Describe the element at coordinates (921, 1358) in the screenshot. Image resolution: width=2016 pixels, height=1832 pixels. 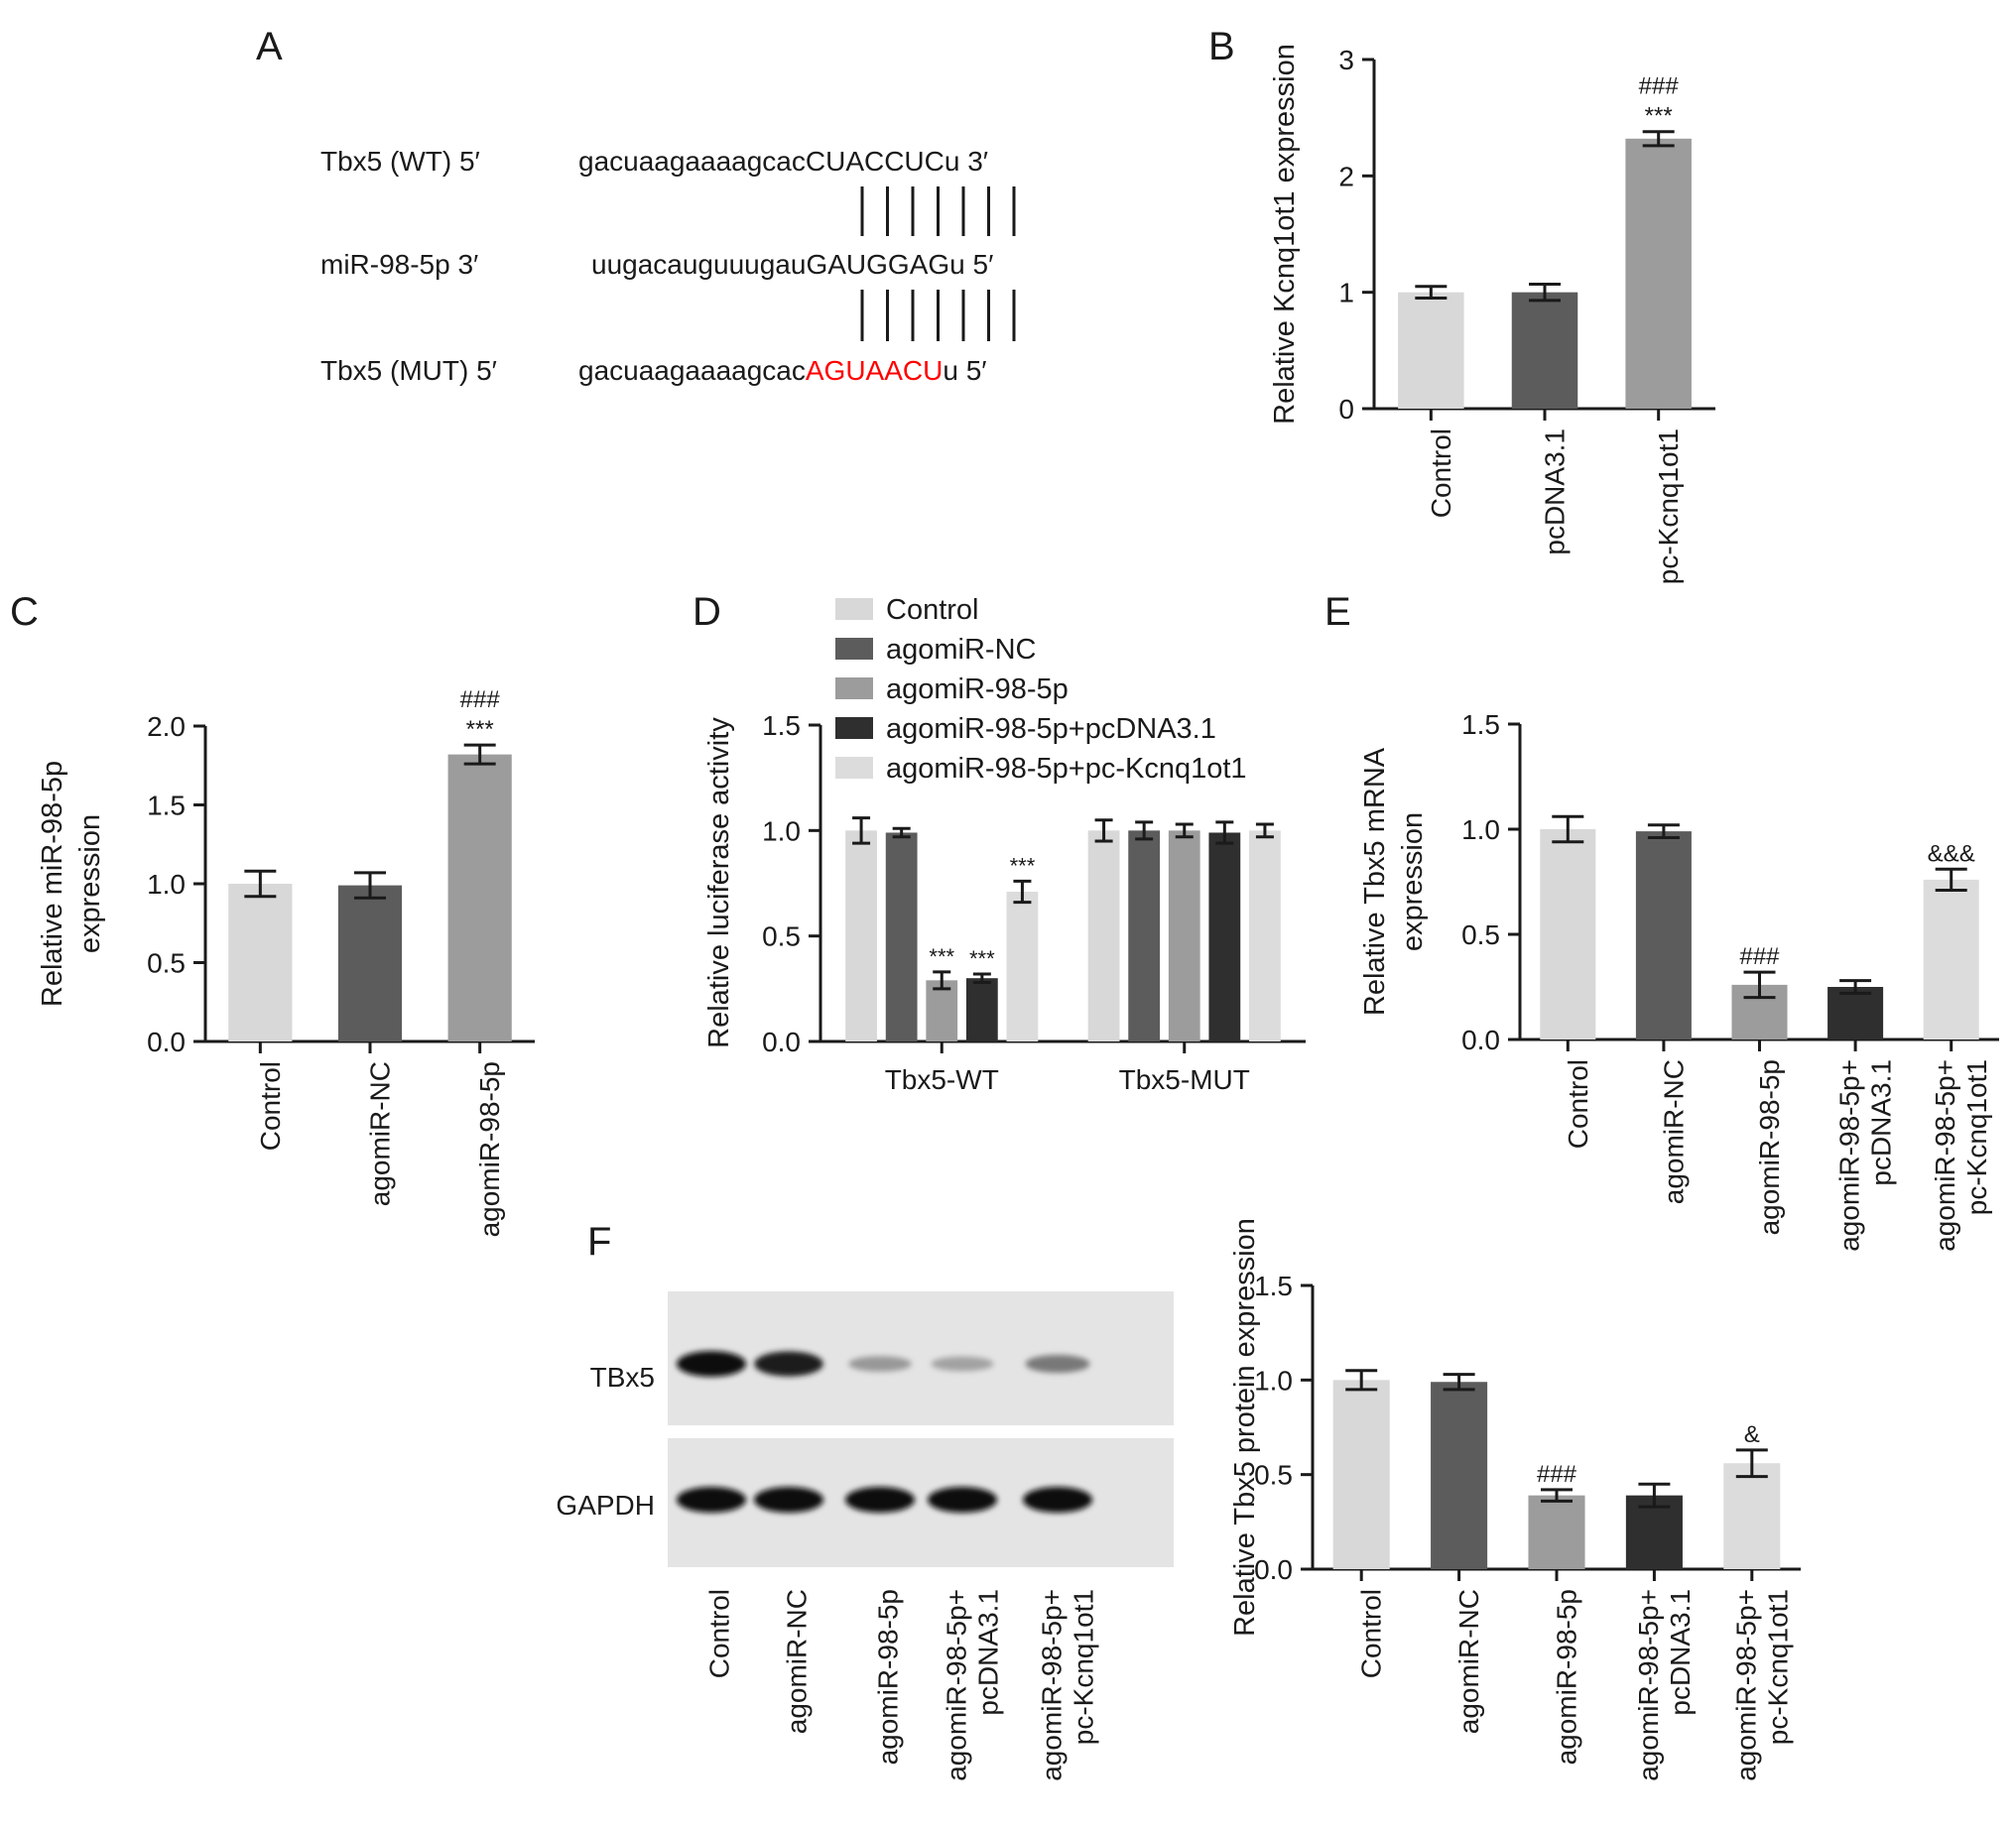
I see `blot-membrane-tbx5` at that location.